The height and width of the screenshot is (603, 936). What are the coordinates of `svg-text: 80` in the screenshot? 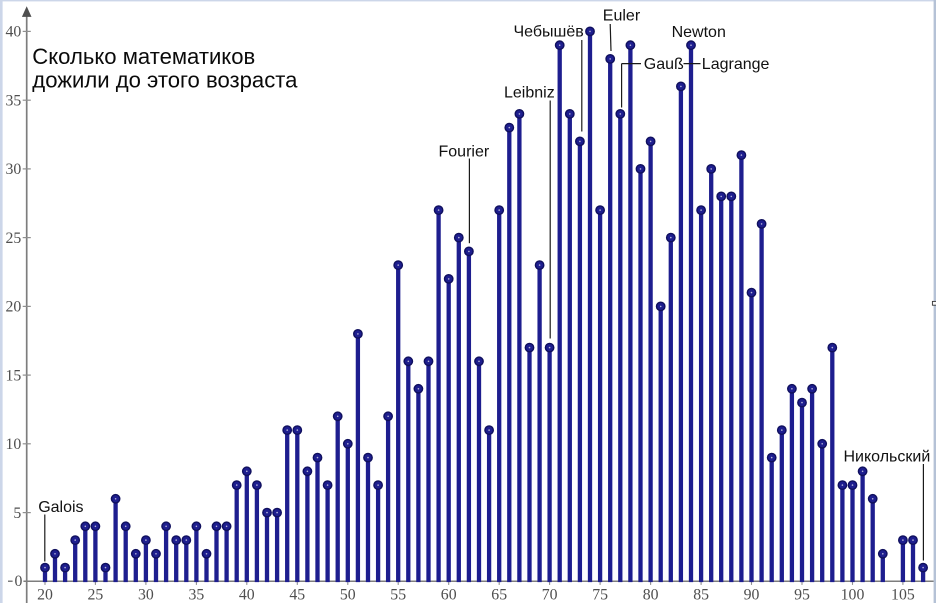 It's located at (651, 594).